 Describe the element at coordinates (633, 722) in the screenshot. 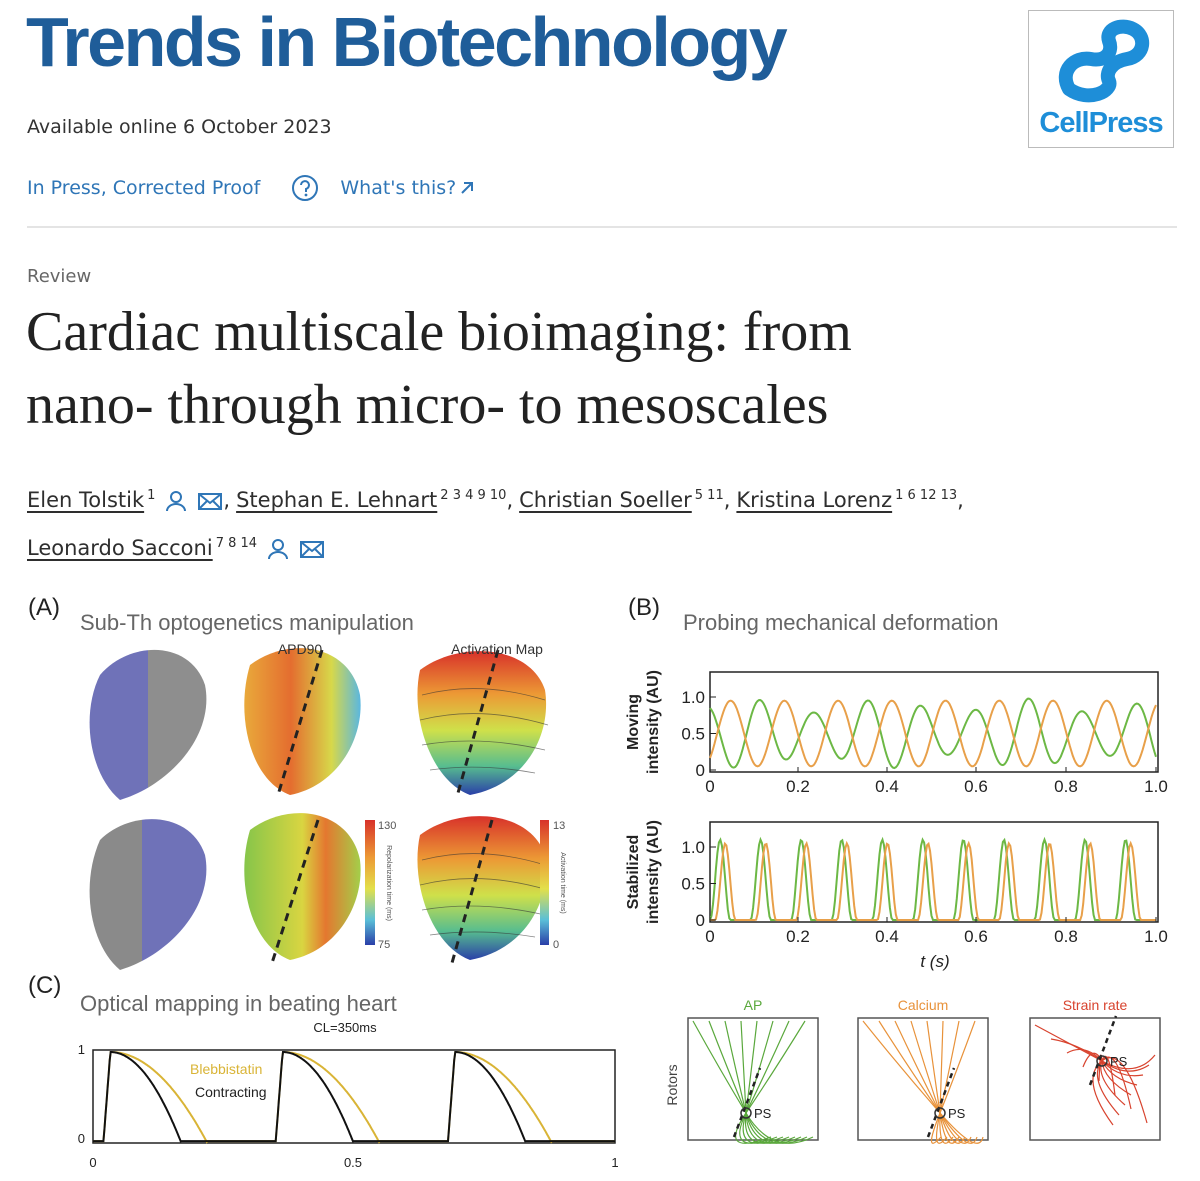

I see `figure-text: Moving` at that location.